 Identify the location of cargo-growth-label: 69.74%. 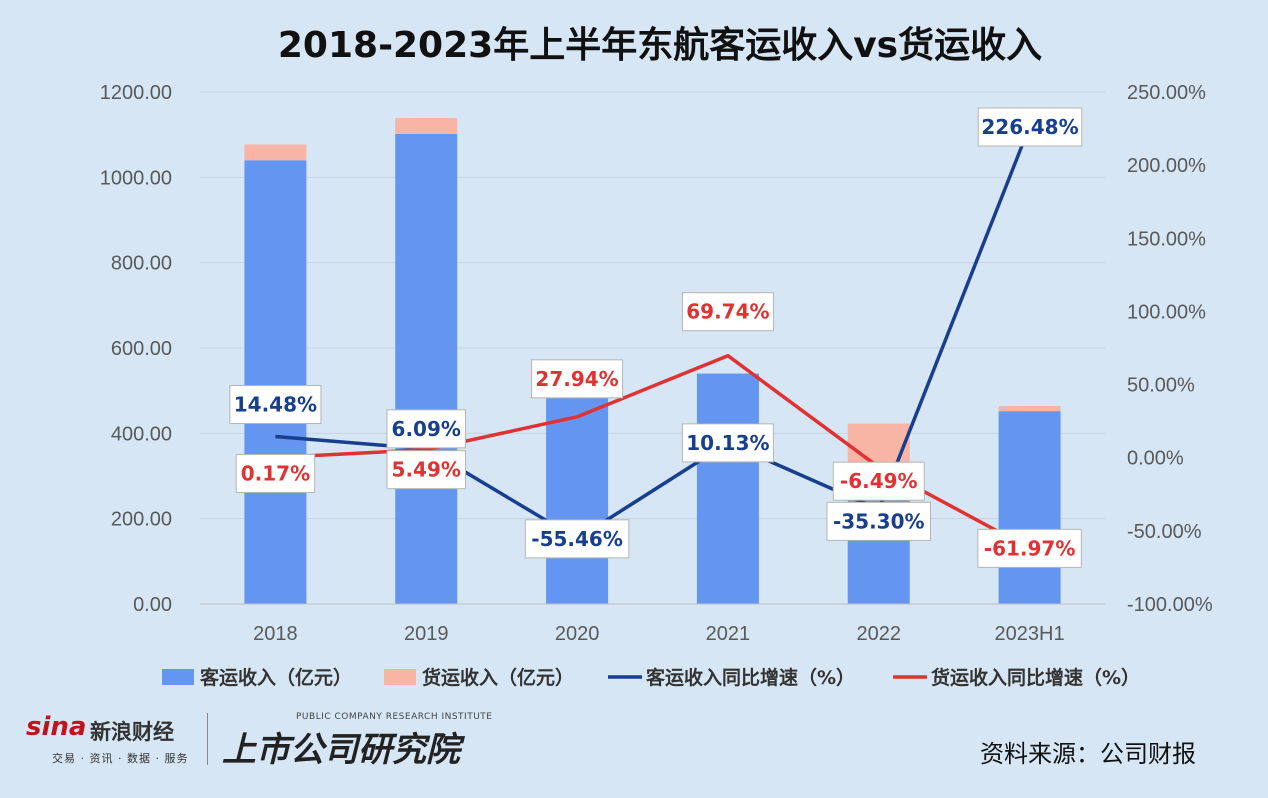
(727, 312).